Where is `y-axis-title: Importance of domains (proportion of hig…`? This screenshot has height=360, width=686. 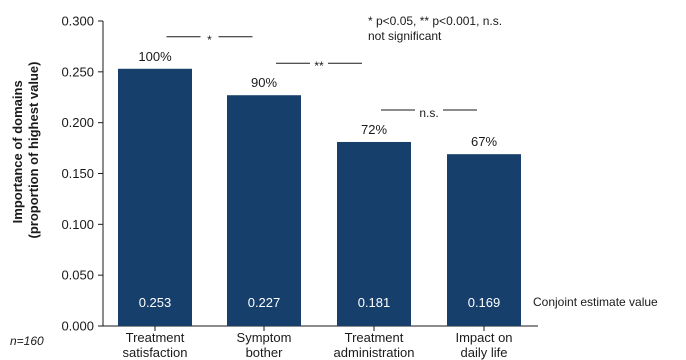 y-axis-title: Importance of domains (proportion of hig… is located at coordinates (25, 150).